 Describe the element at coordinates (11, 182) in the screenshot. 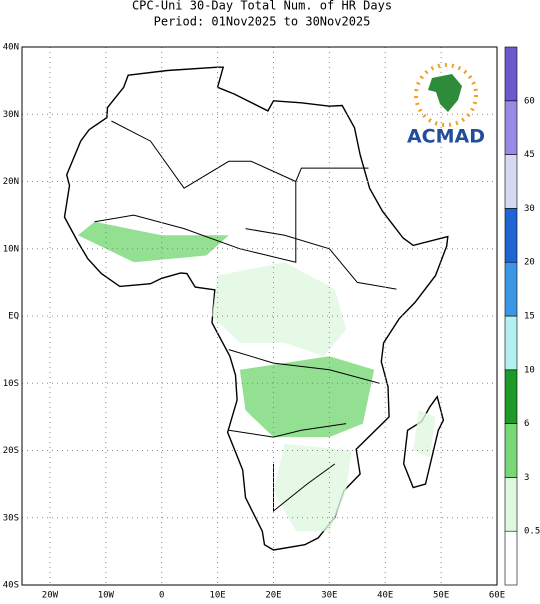

I see `lat-tick-label: 20N` at that location.